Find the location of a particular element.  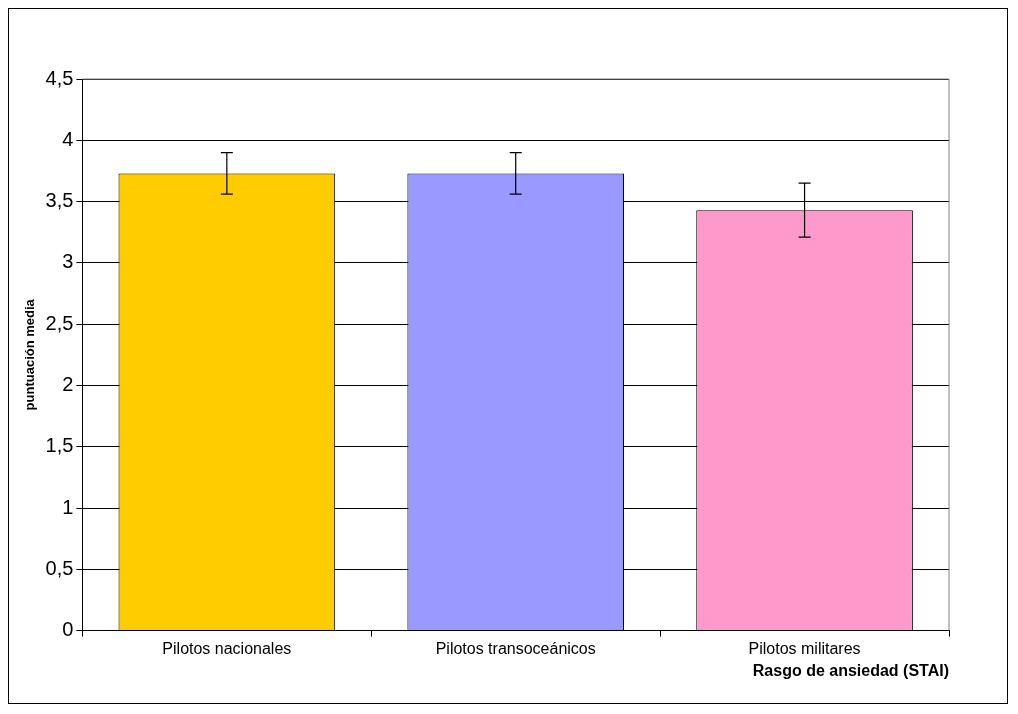

x-tick-label: Pilotos militares is located at coordinates (804, 648).